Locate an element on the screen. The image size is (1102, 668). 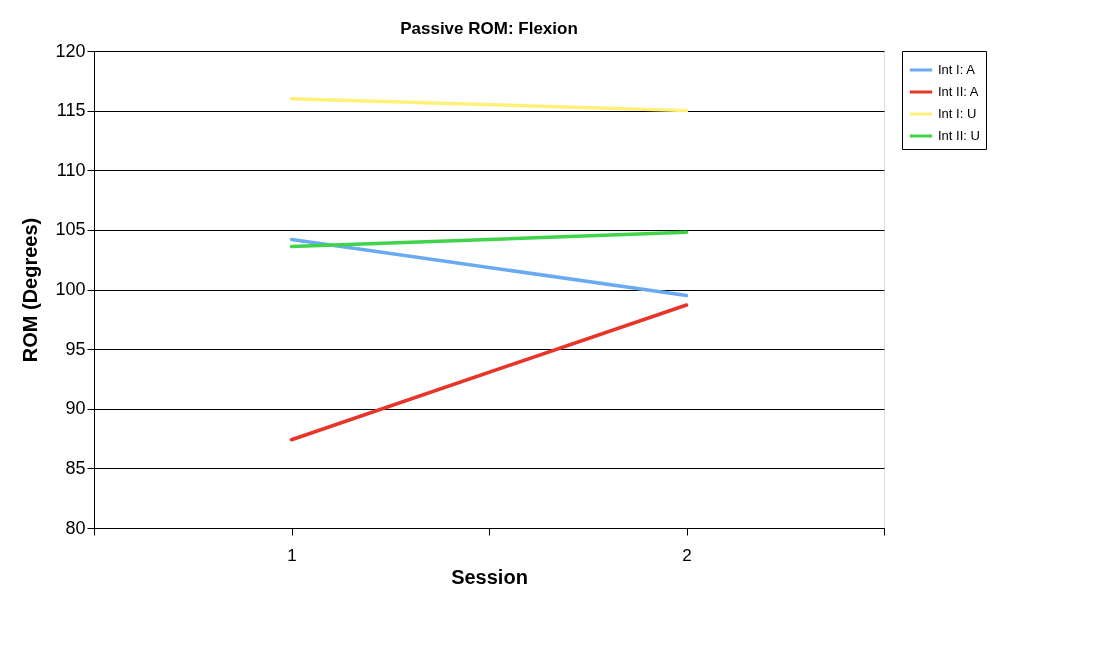
y-tick-label: 120 is located at coordinates (70, 50).